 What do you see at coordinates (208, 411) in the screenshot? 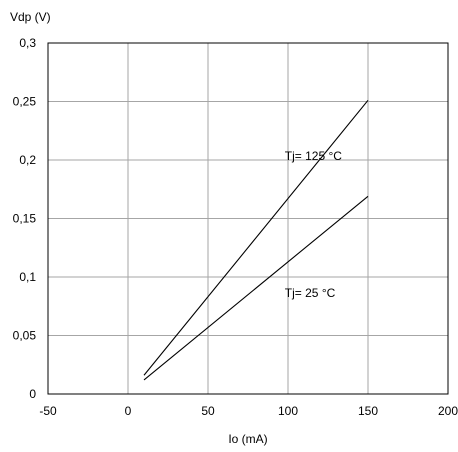
I see `x-tick-label: 50` at bounding box center [208, 411].